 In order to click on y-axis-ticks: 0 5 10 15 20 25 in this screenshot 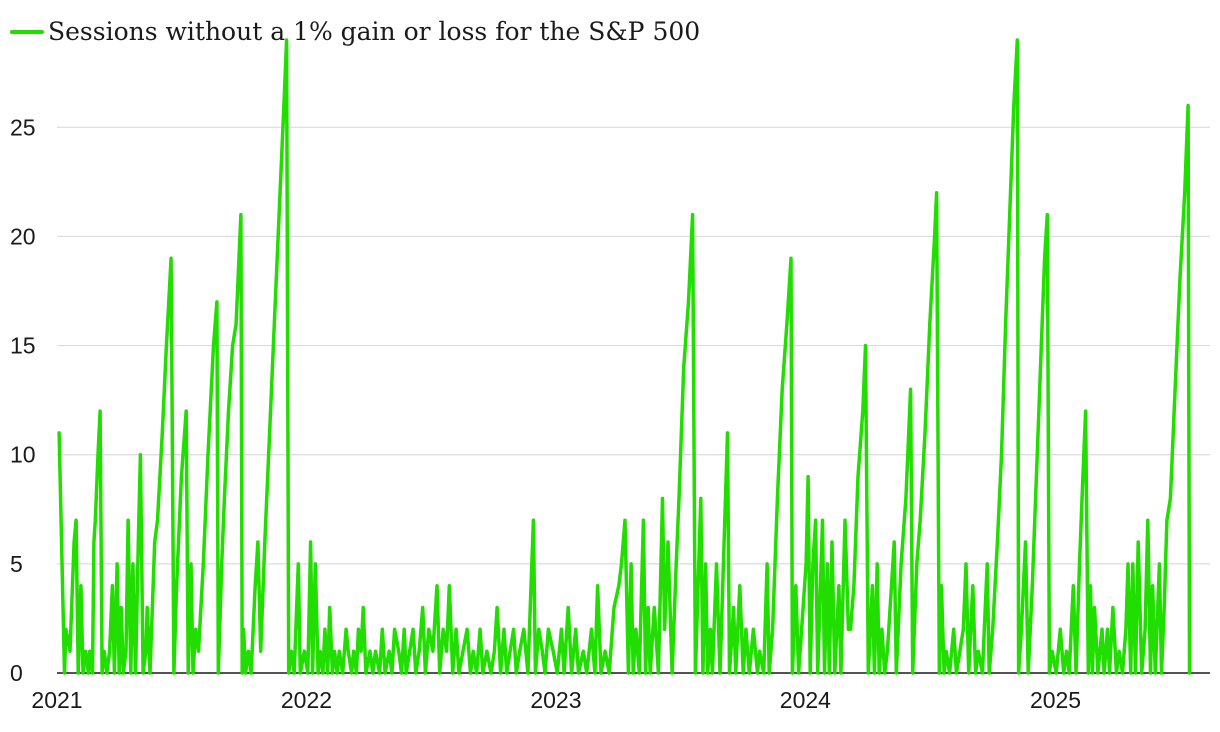, I will do `click(23, 400)`.